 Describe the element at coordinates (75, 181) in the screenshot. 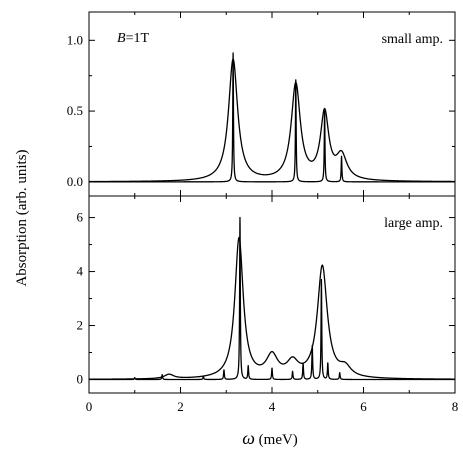

I see `y-tick-label: 0.0` at that location.